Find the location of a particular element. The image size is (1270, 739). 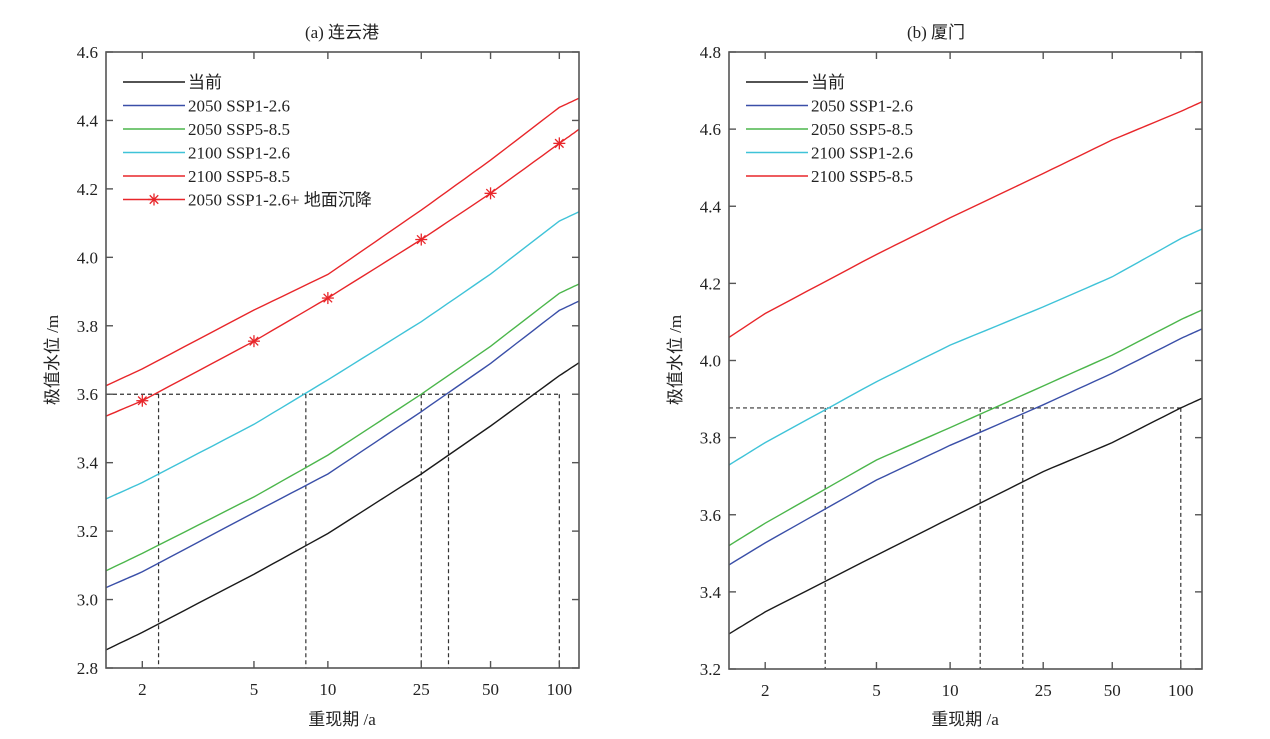

panel-title: (a) 连云港 is located at coordinates (342, 32).